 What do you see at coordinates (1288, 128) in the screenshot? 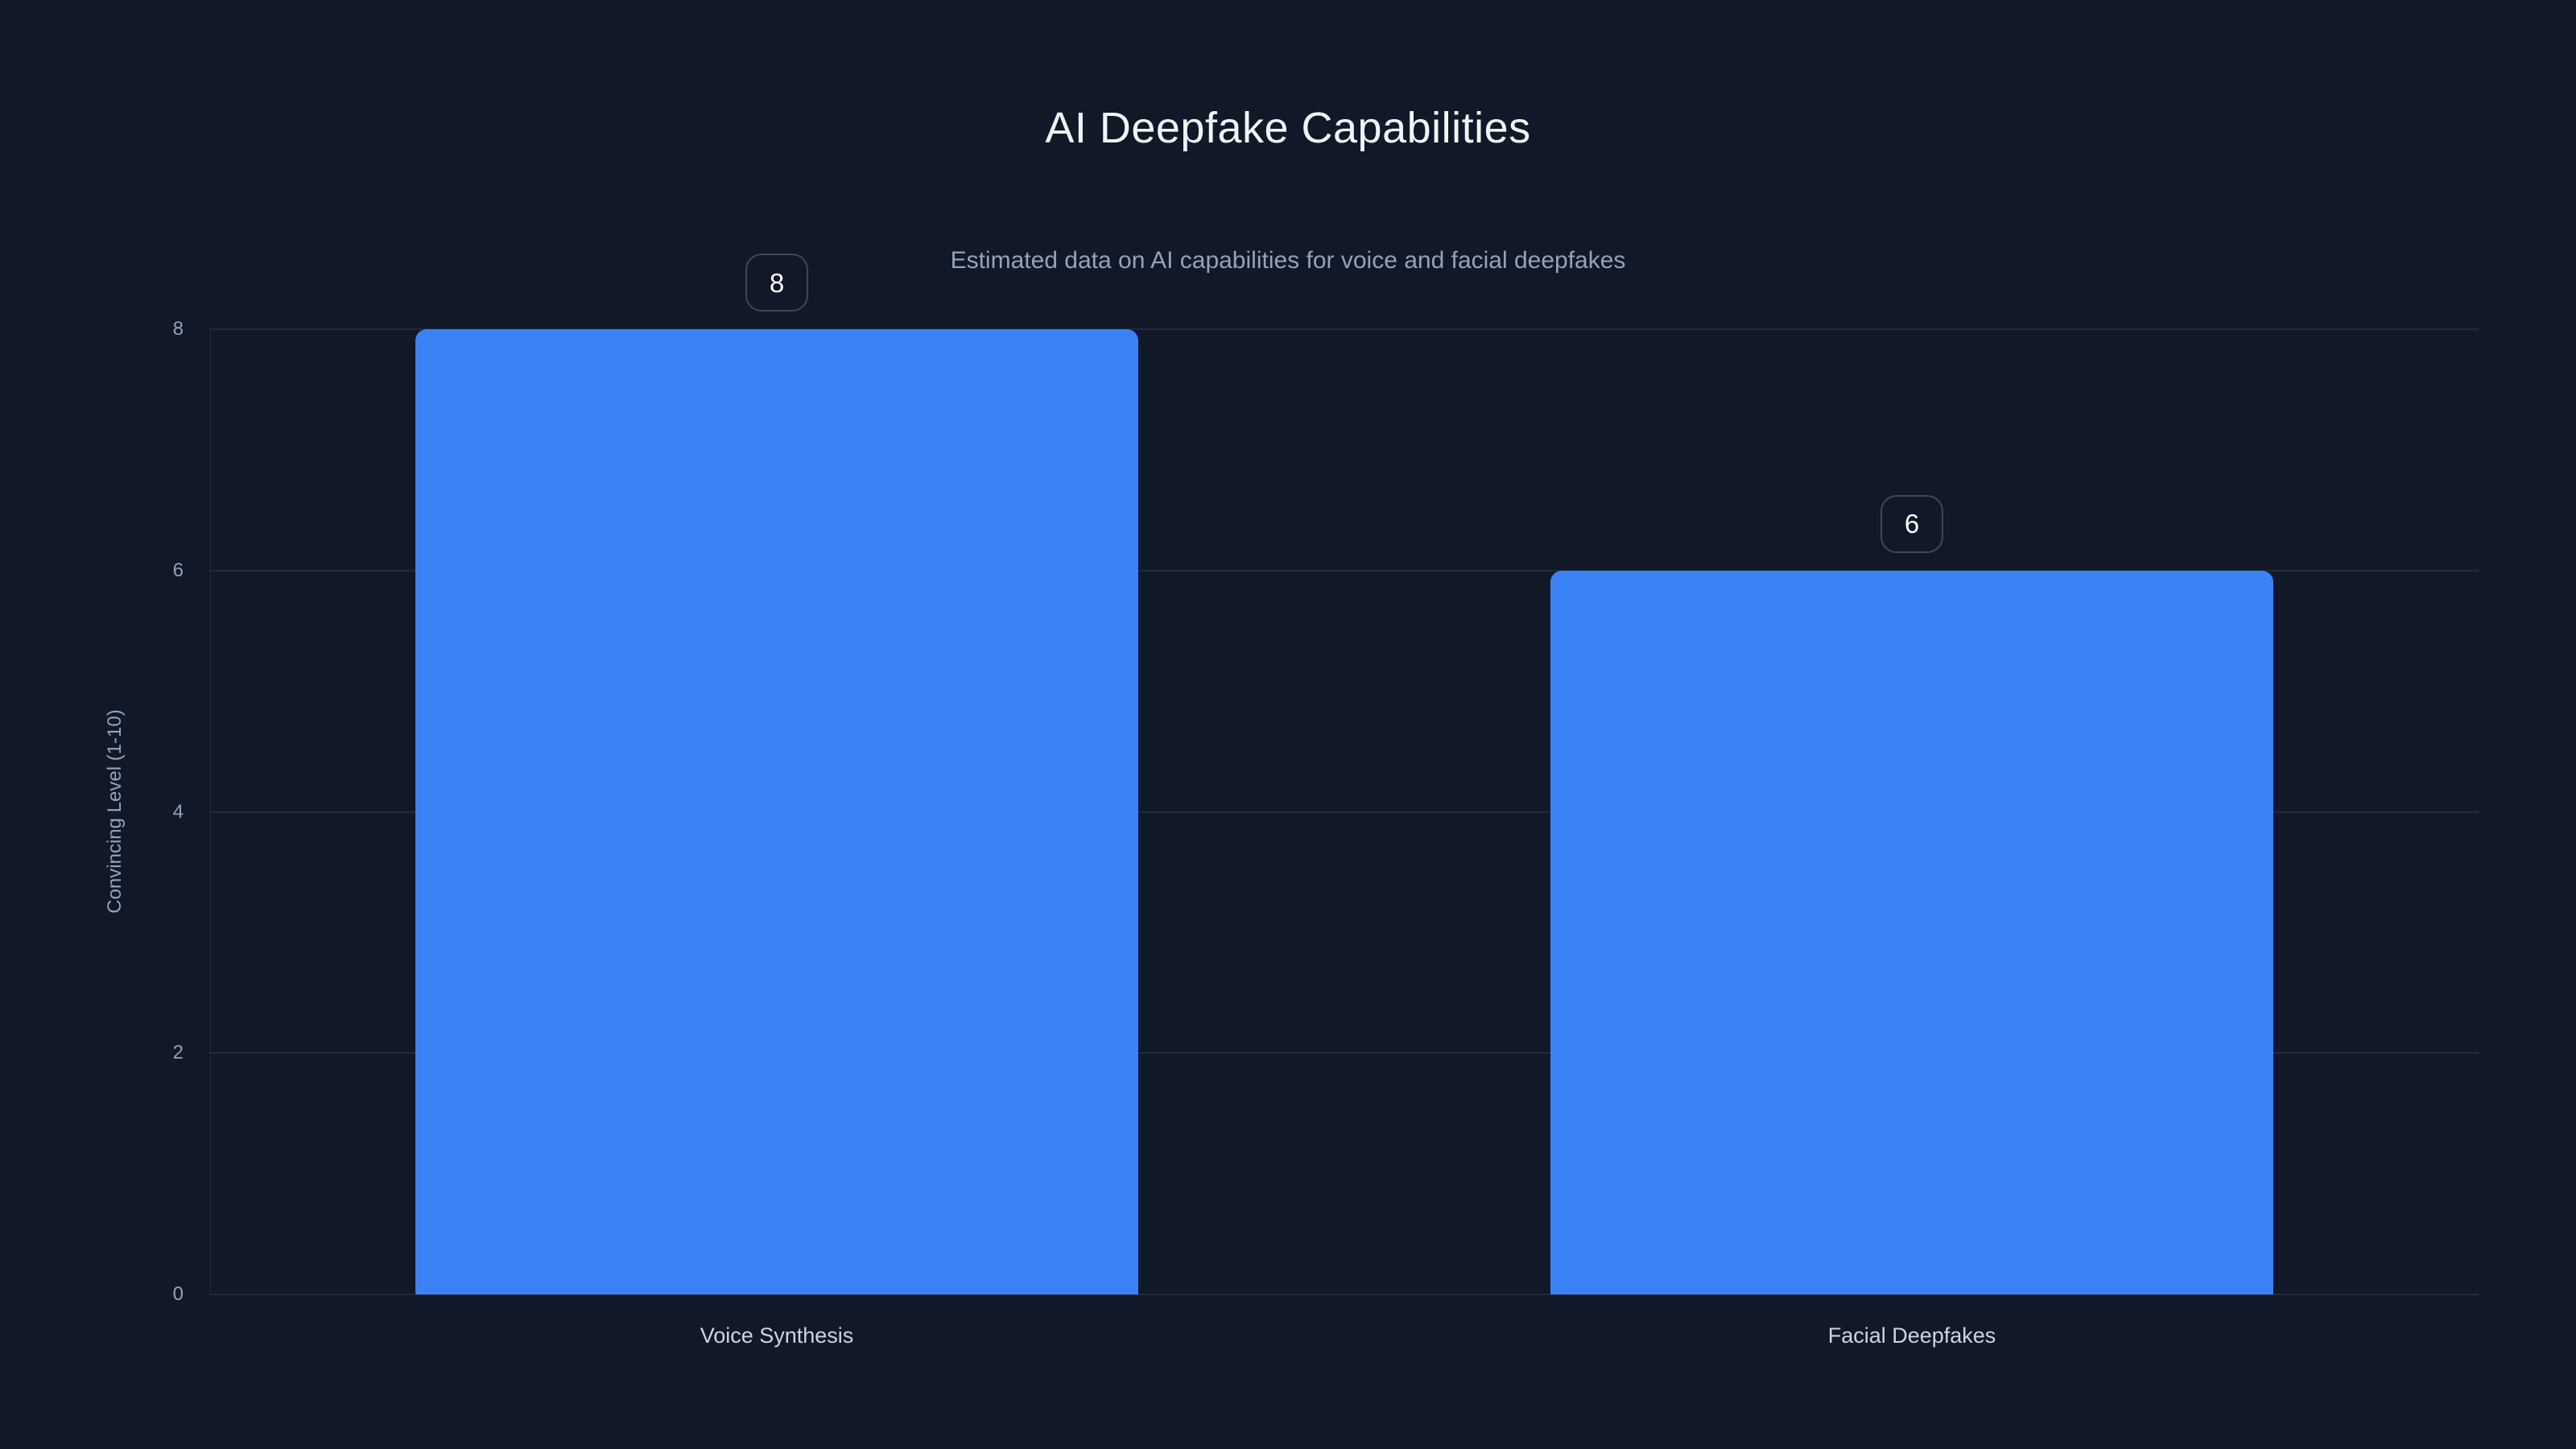
I see `chart-title: AI Deepfake Capabilities` at bounding box center [1288, 128].